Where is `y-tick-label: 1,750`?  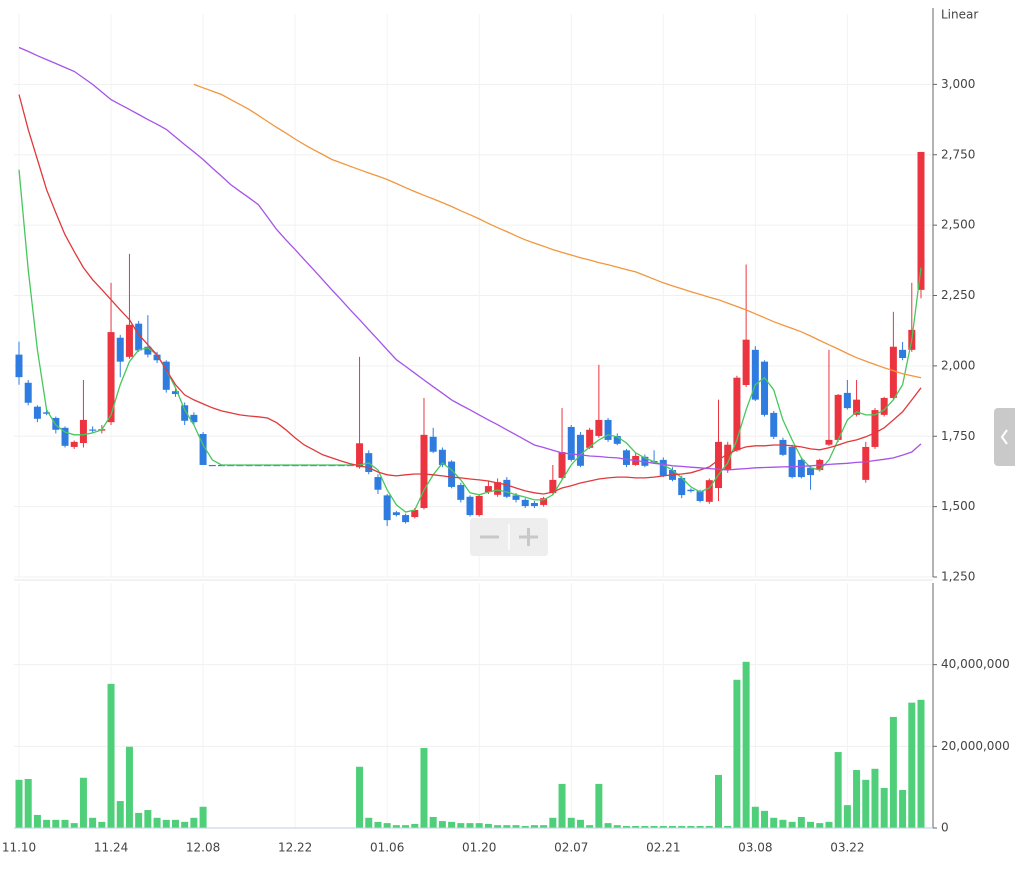 y-tick-label: 1,750 is located at coordinates (958, 436).